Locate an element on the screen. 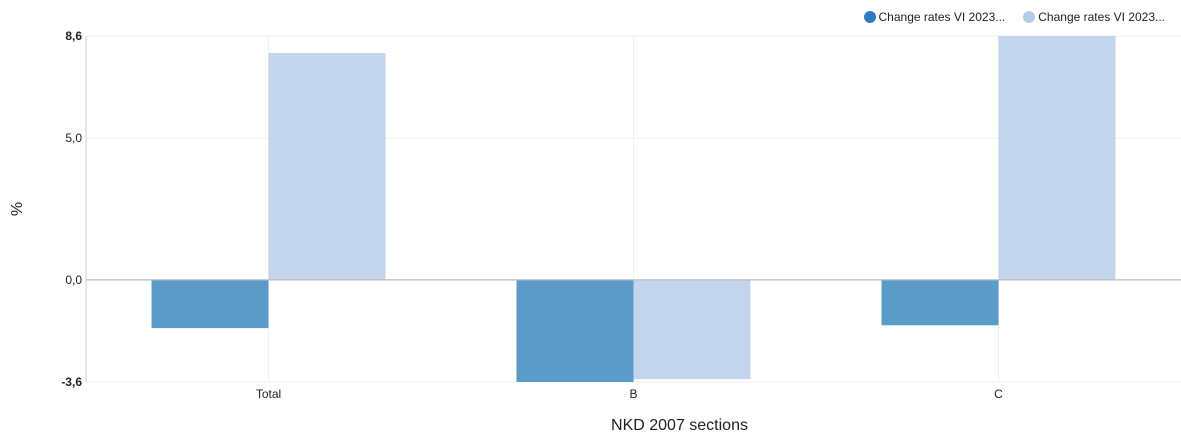  y-tick-label: 5,0 is located at coordinates (73, 138).